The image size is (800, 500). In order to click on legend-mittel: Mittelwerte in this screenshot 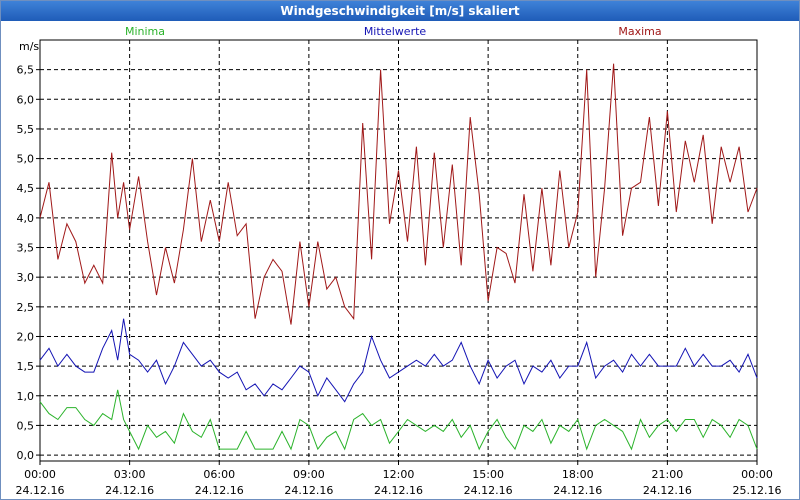, I will do `click(395, 31)`.